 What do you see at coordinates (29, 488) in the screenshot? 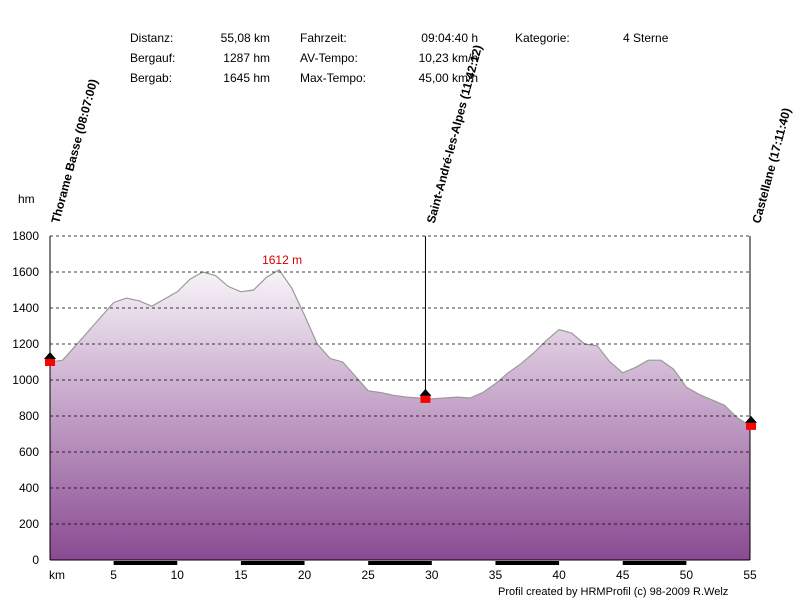
I see `y-tick-label-400: 400` at bounding box center [29, 488].